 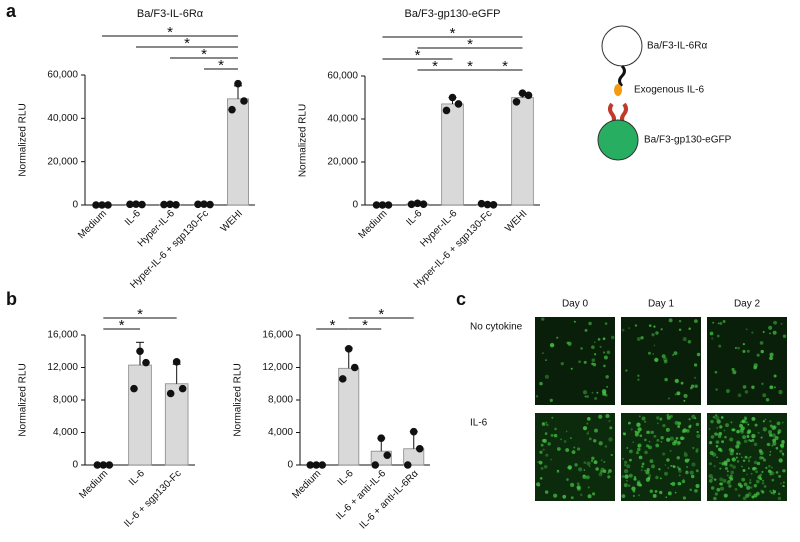 I want to click on row-label: No cytokine, so click(x=496, y=327).